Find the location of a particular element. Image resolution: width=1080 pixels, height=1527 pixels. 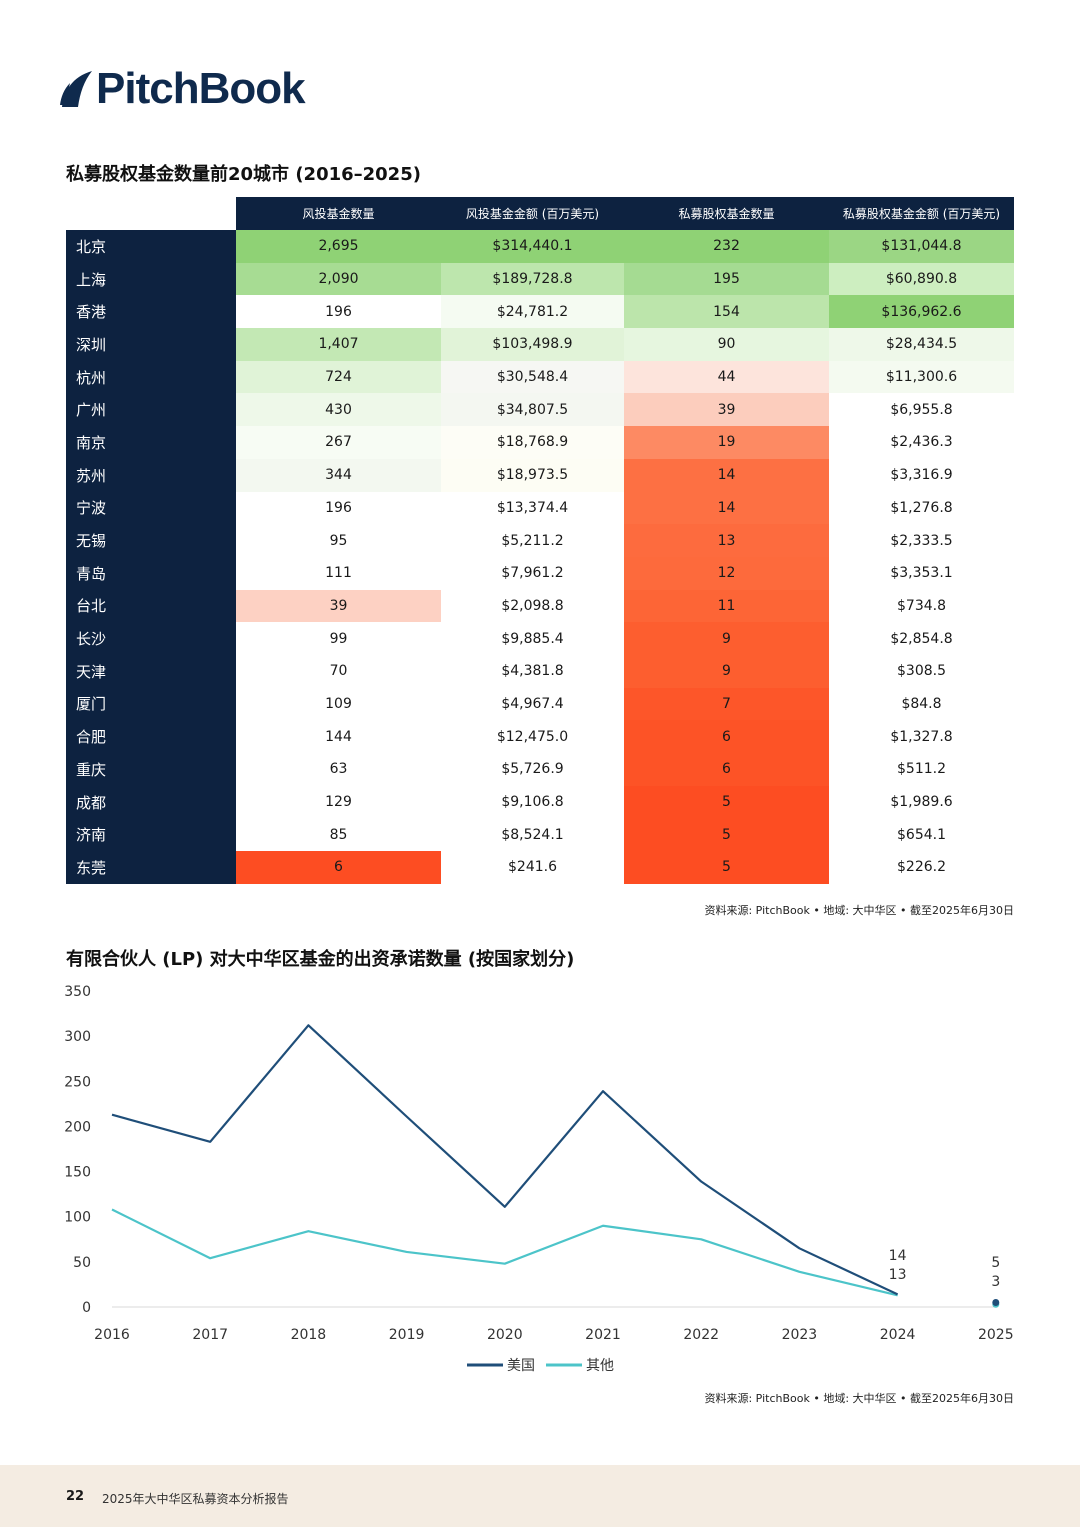

table-row: 济南 85 $8,524.1 5 $654.1 is located at coordinates (540, 835).